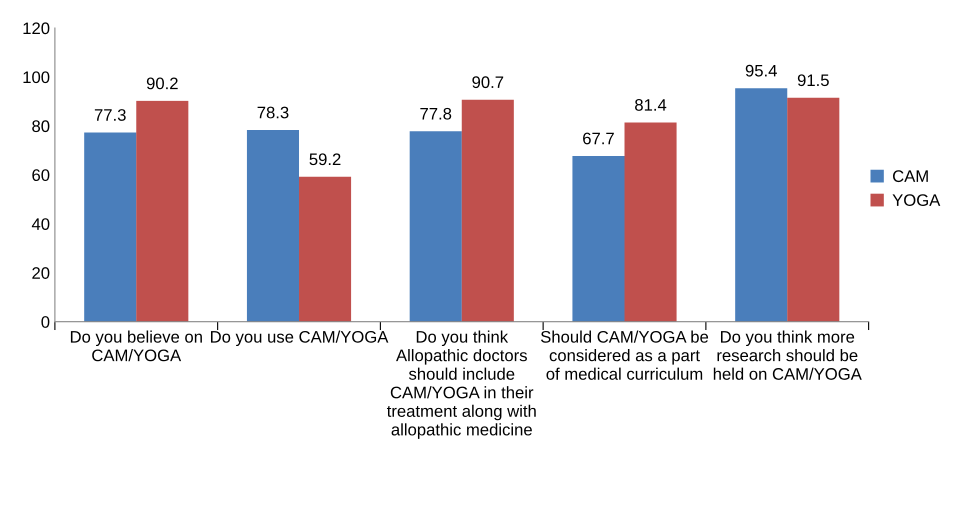 This screenshot has height=509, width=963. Describe the element at coordinates (41, 175) in the screenshot. I see `y-tick-label: 60` at that location.